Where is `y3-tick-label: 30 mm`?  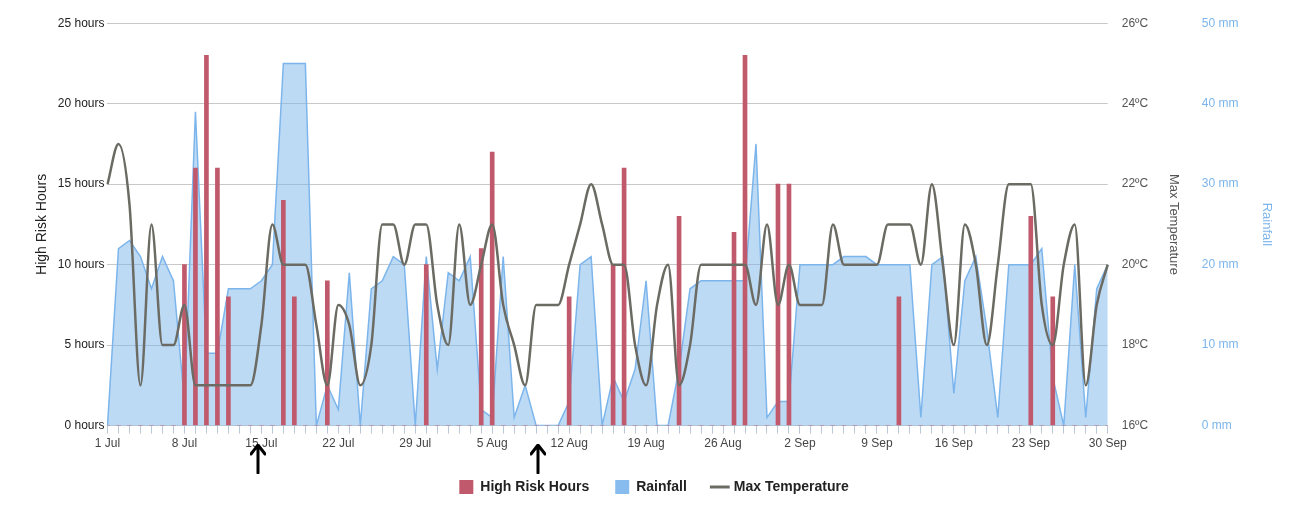
y3-tick-label: 30 mm is located at coordinates (1220, 183).